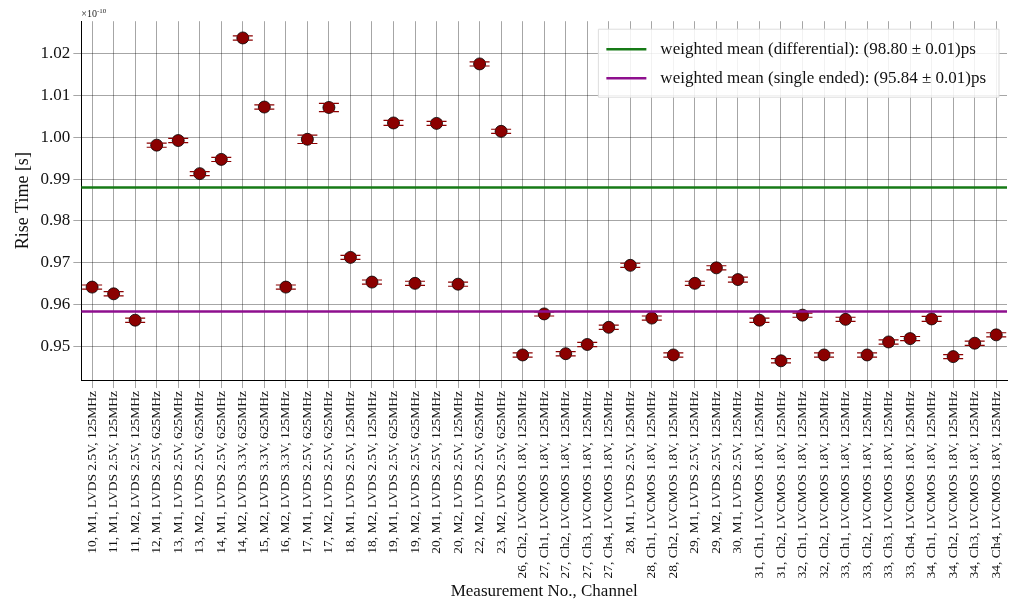  What do you see at coordinates (285, 472) in the screenshot?
I see `x-tick-label: 16, M2, LVDS 3.3V, 125MHz` at bounding box center [285, 472].